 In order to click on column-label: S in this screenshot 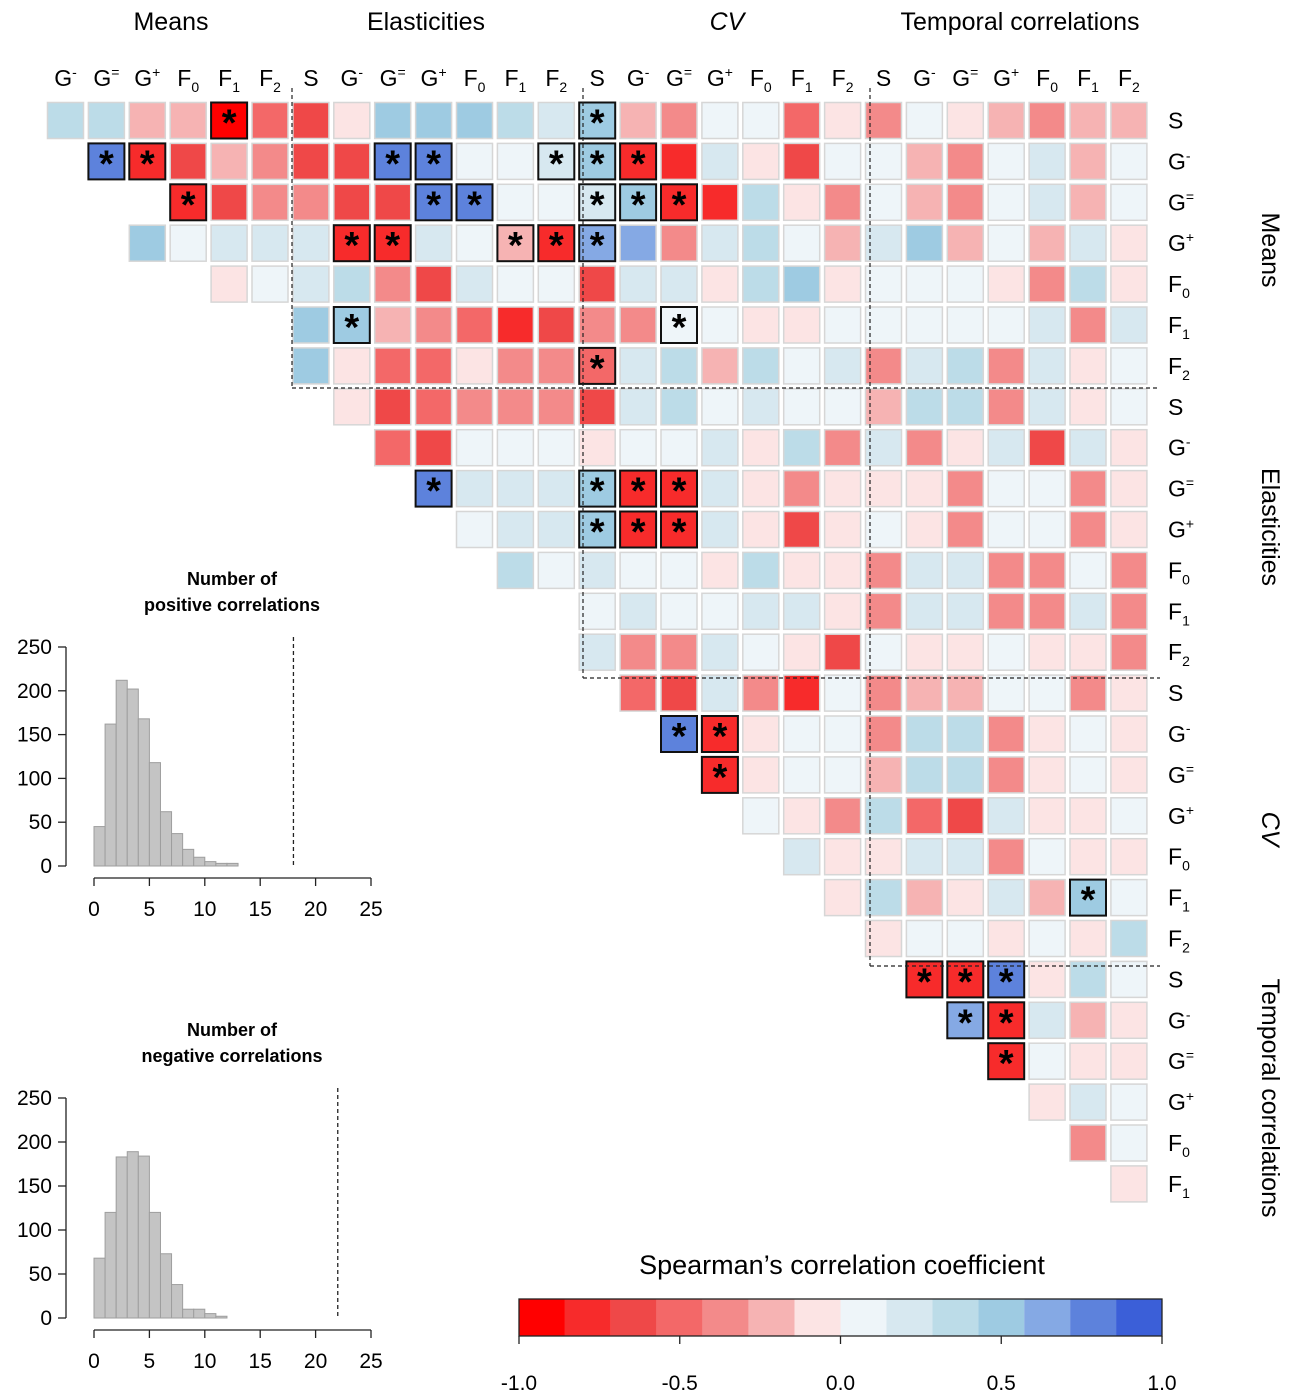, I will do `click(310, 78)`.